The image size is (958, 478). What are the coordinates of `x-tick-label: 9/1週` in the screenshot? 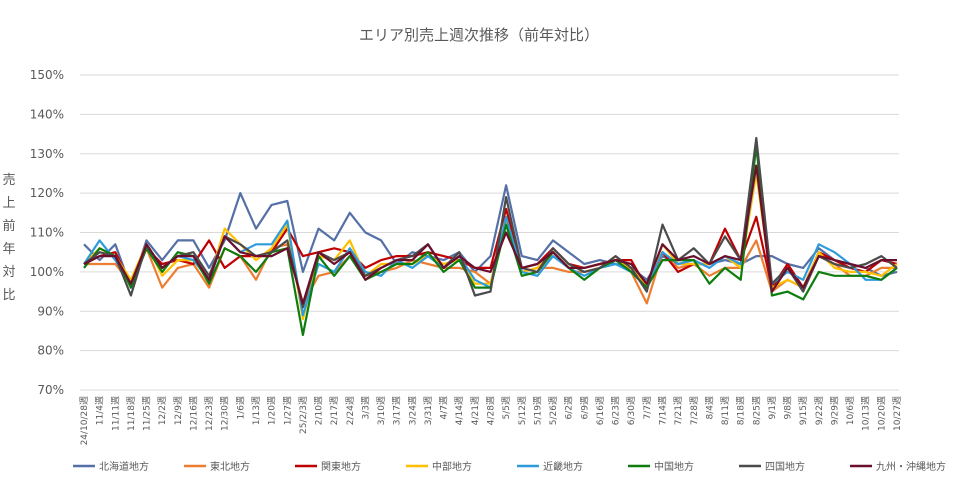 It's located at (772, 408).